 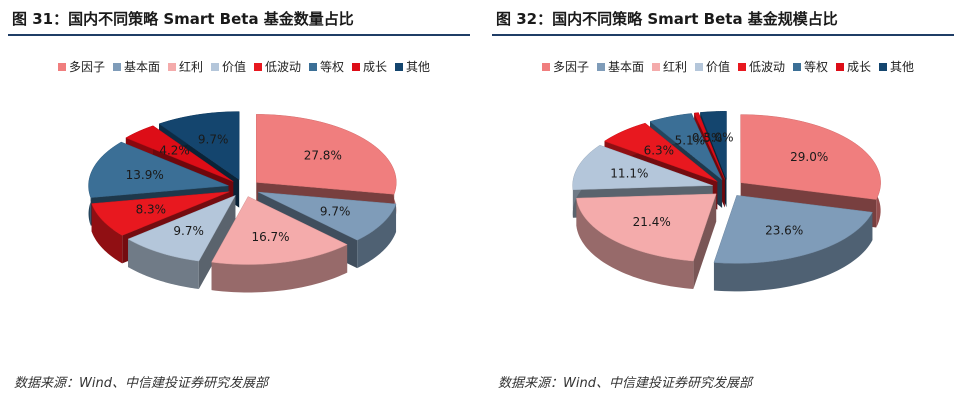 I want to click on data-label: 4.2%, so click(x=174, y=150).